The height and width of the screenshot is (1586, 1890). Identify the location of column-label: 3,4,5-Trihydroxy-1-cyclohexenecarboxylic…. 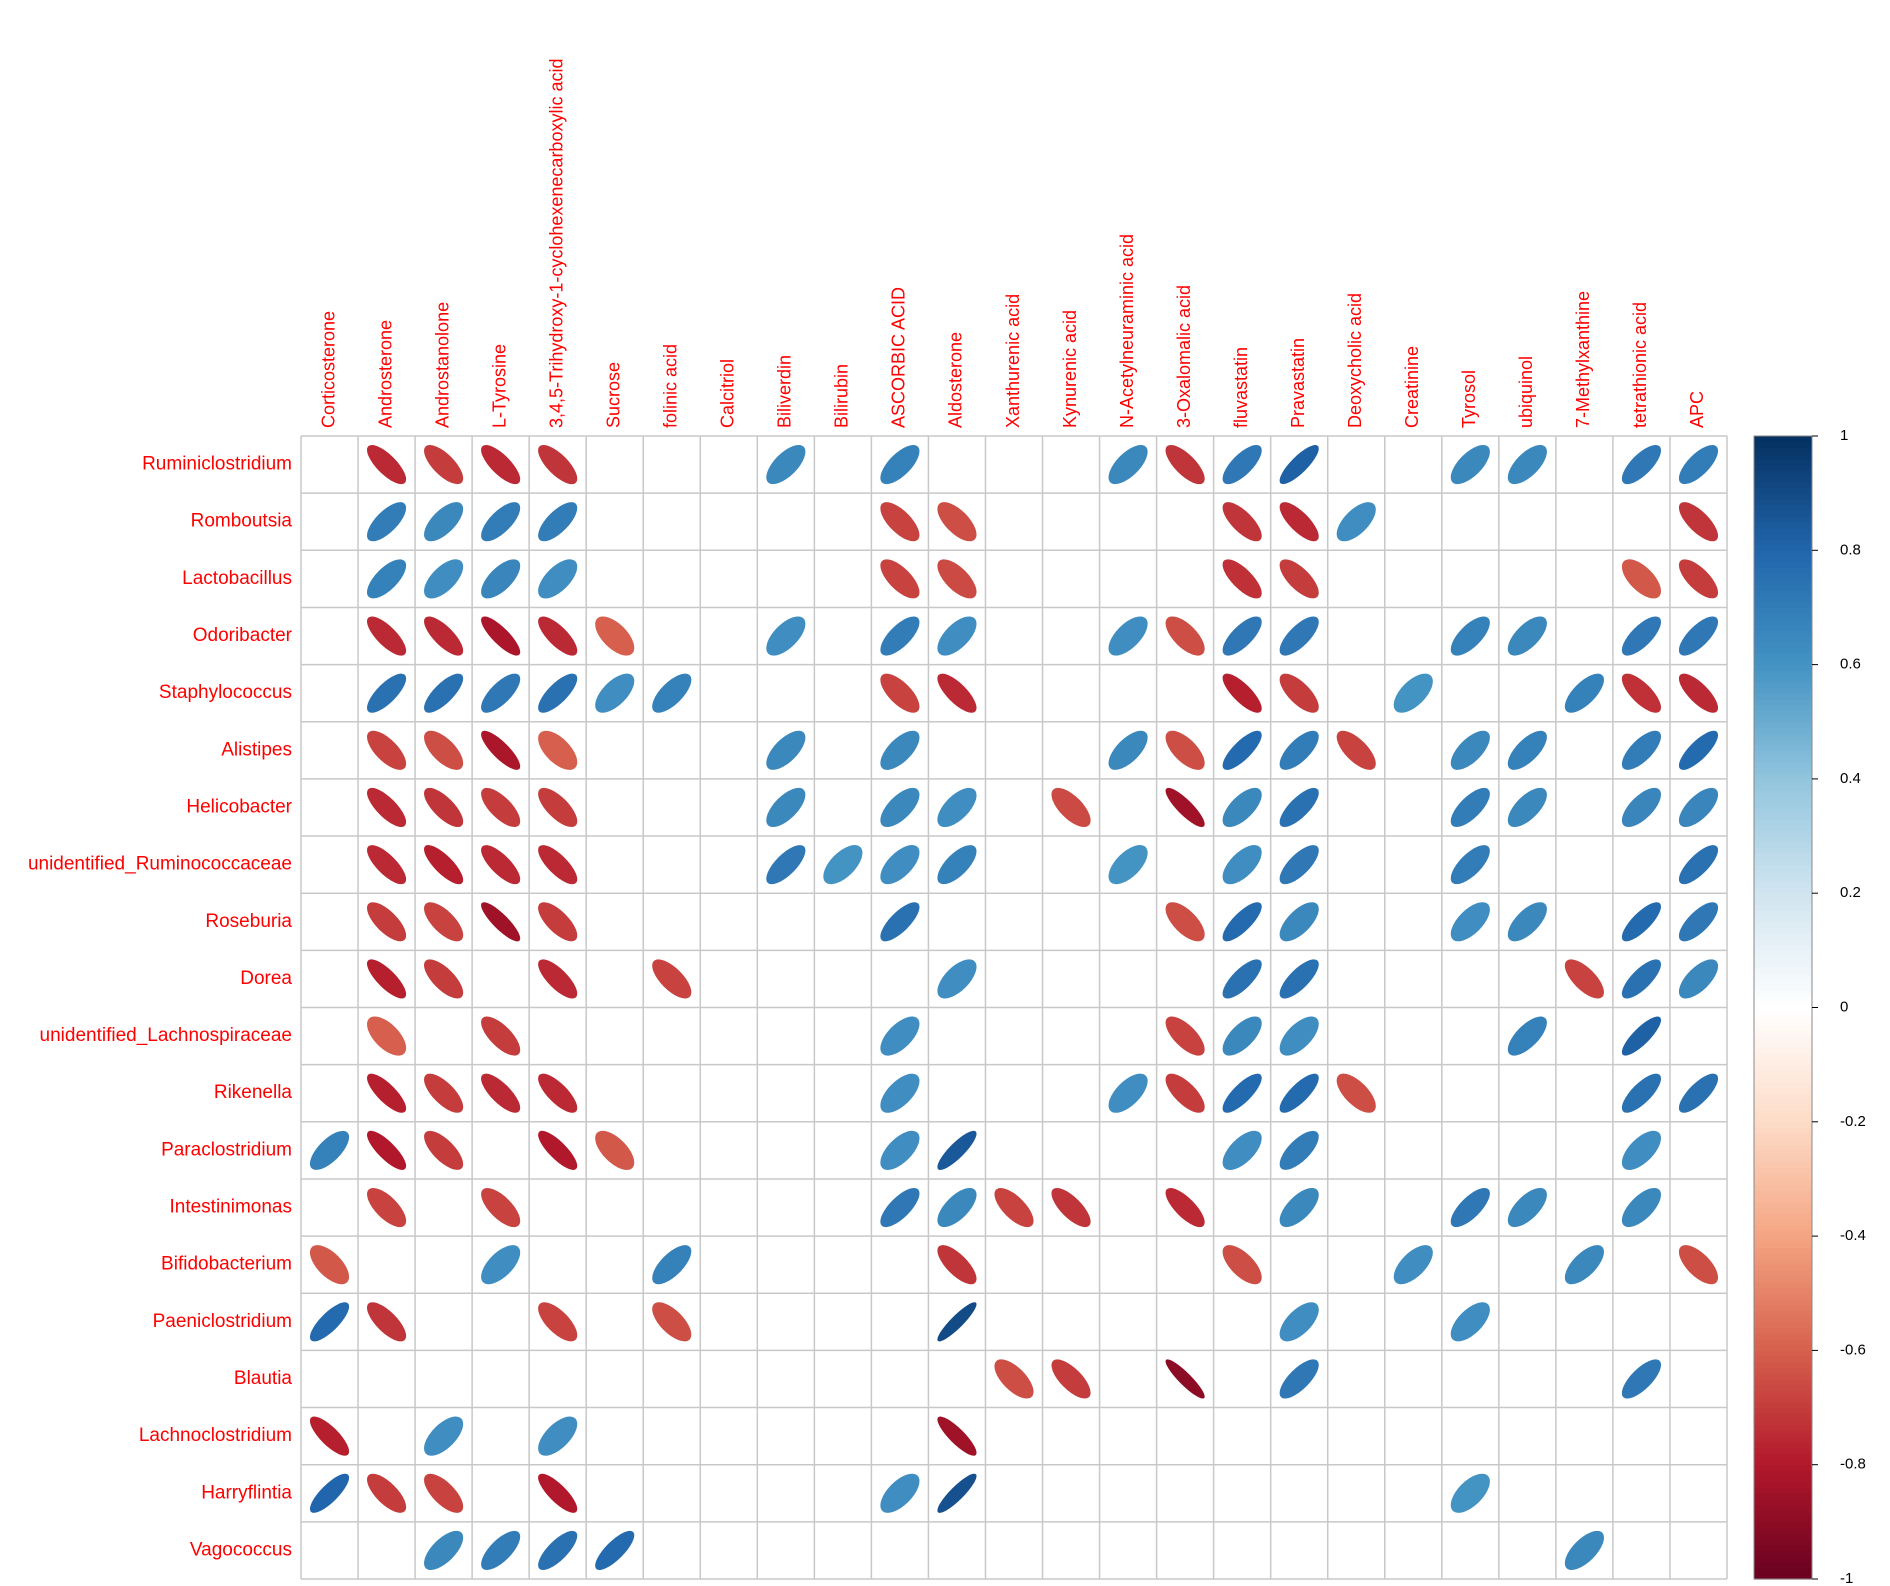
(556, 243).